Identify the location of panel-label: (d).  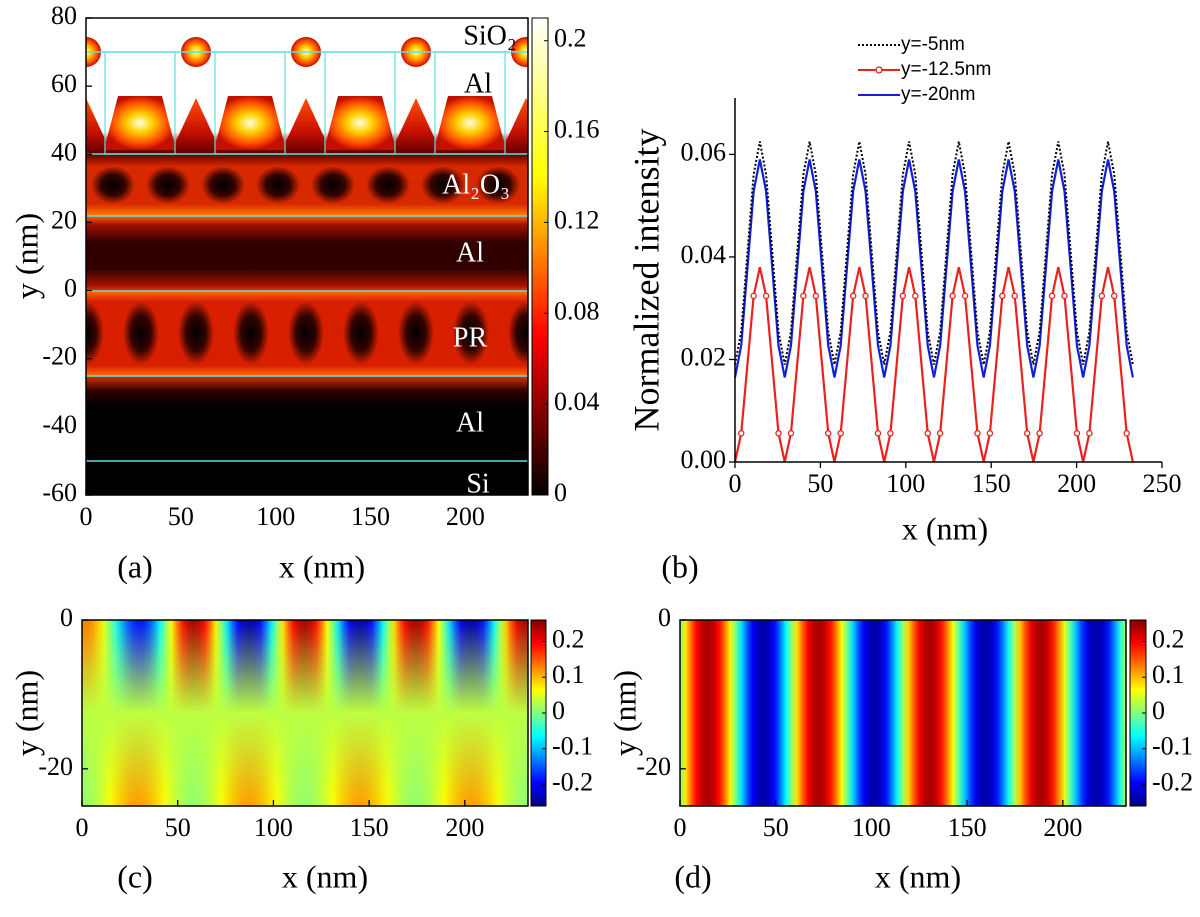
(692, 876).